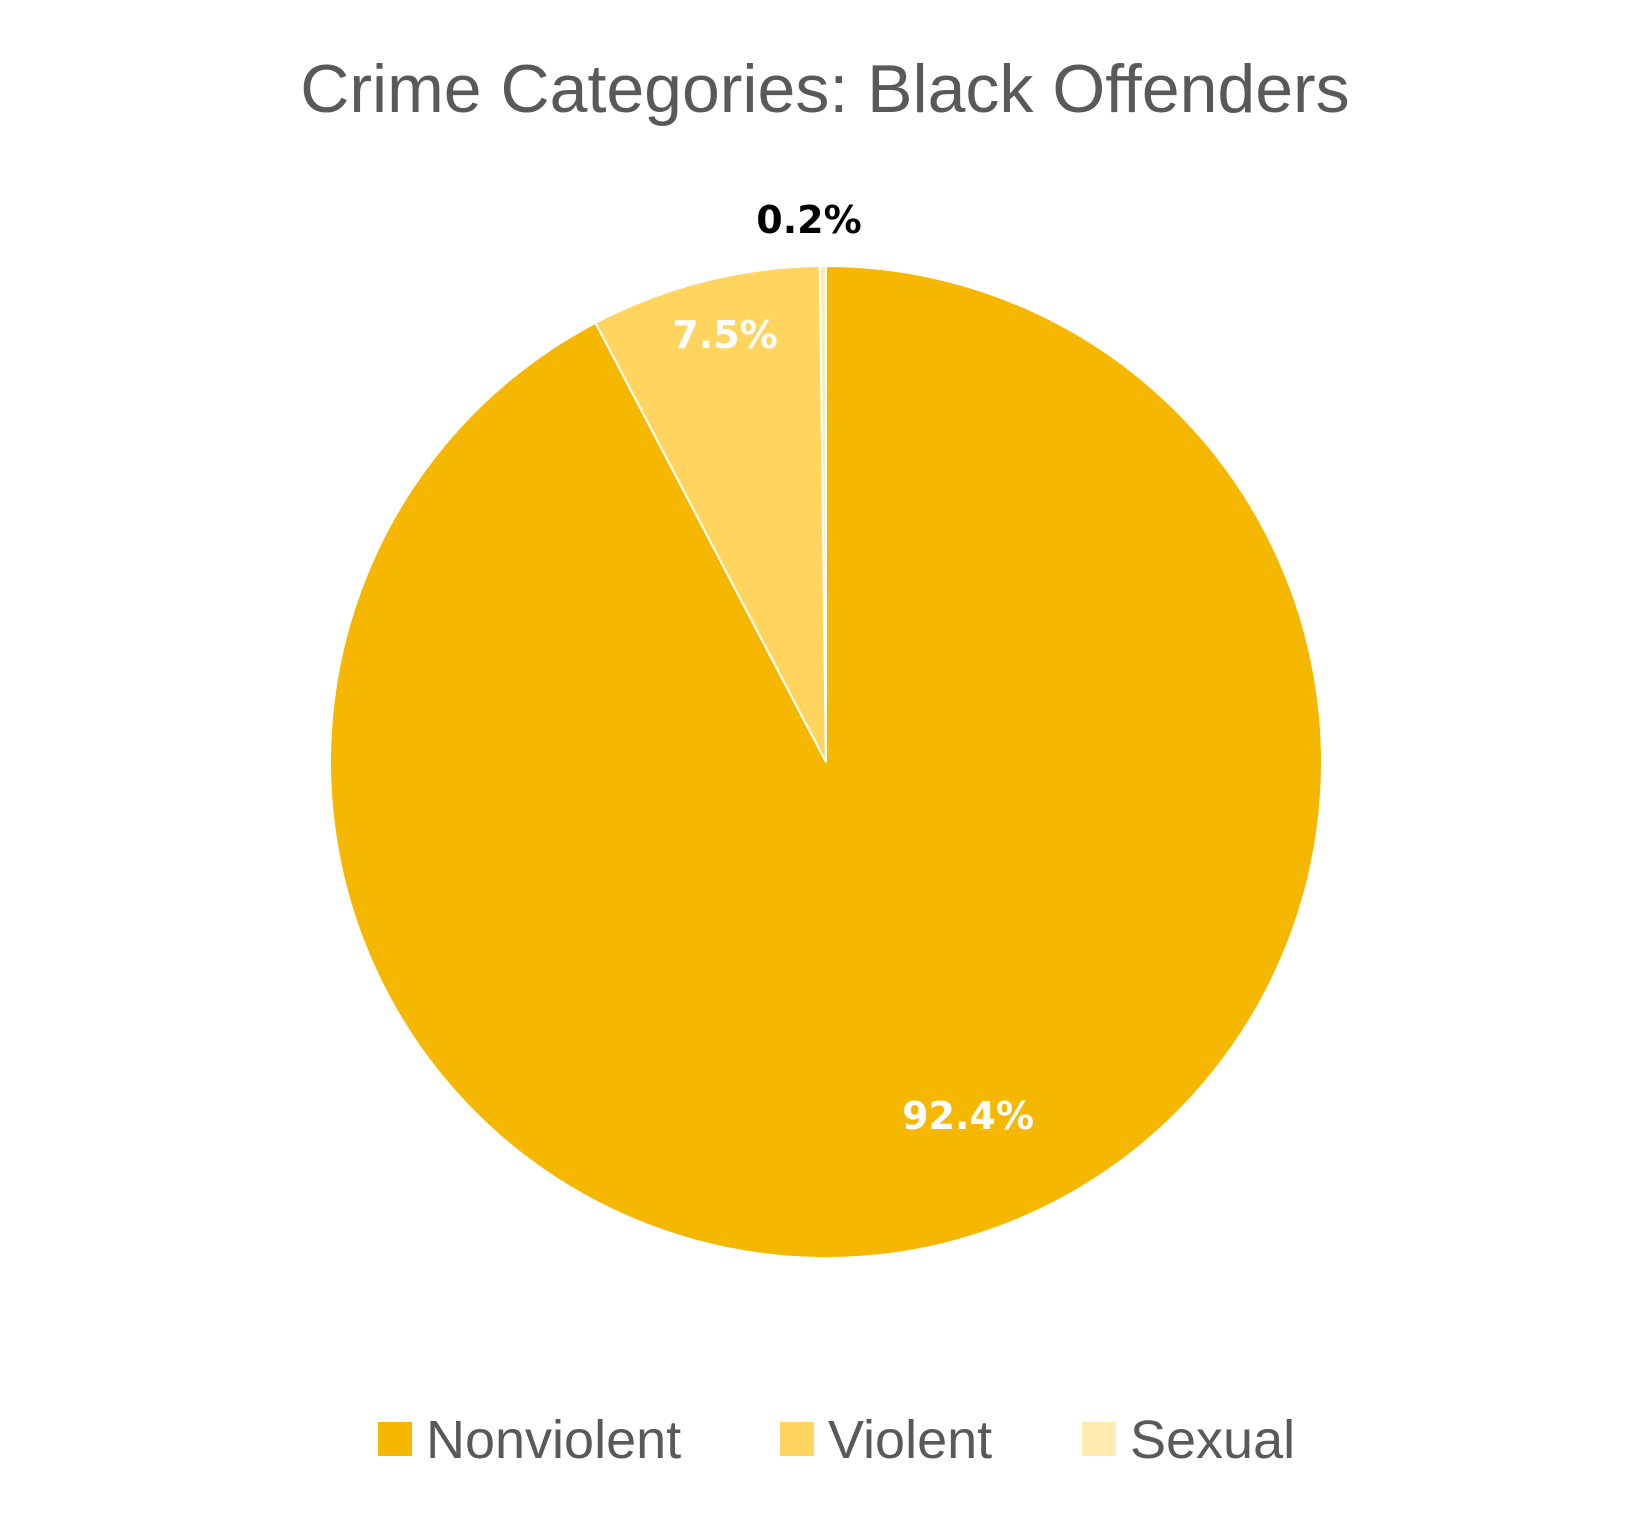 The width and height of the screenshot is (1650, 1518). I want to click on chart-legend: Nonviolent Violent Sexual, so click(836, 1440).